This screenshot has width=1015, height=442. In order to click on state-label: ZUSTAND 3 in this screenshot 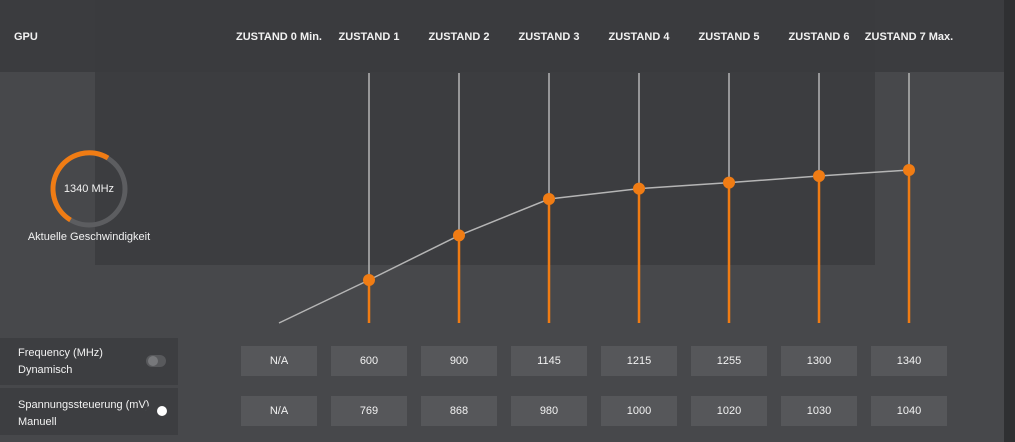, I will do `click(549, 37)`.